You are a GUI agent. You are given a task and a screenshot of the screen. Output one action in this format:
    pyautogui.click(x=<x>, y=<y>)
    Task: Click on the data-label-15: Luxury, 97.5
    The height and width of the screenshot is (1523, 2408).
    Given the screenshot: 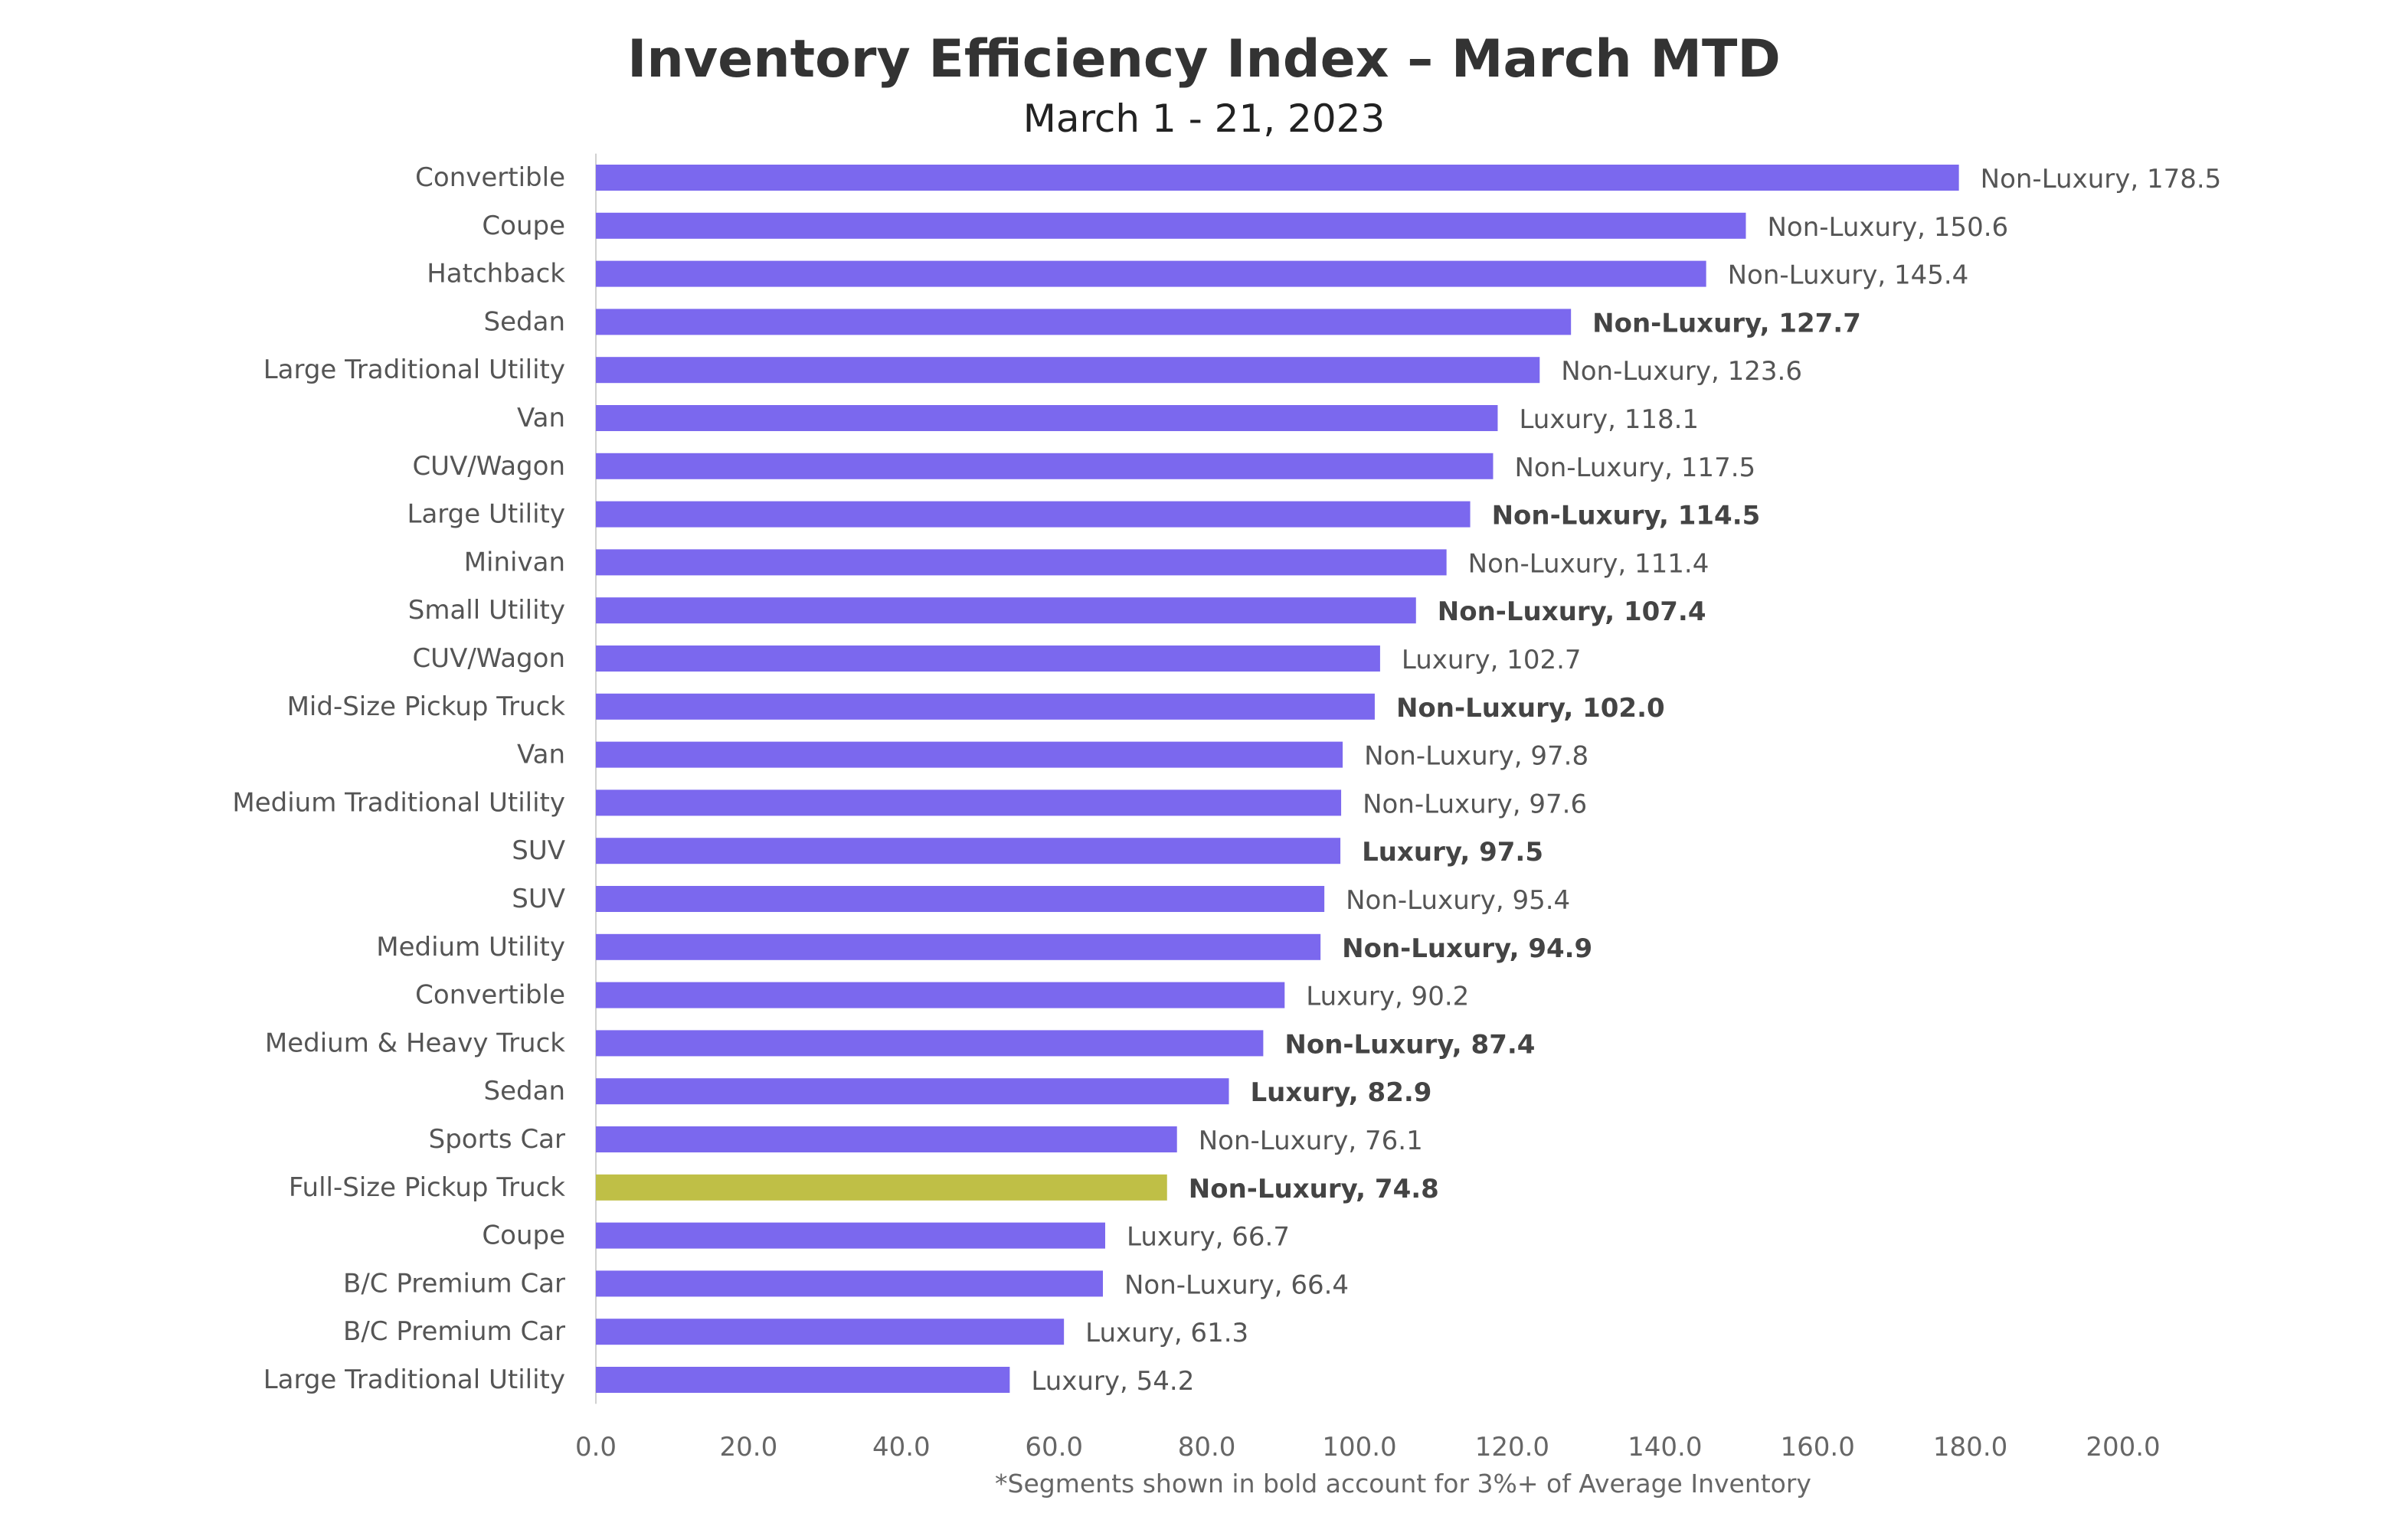 What is the action you would take?
    pyautogui.click(x=1452, y=853)
    